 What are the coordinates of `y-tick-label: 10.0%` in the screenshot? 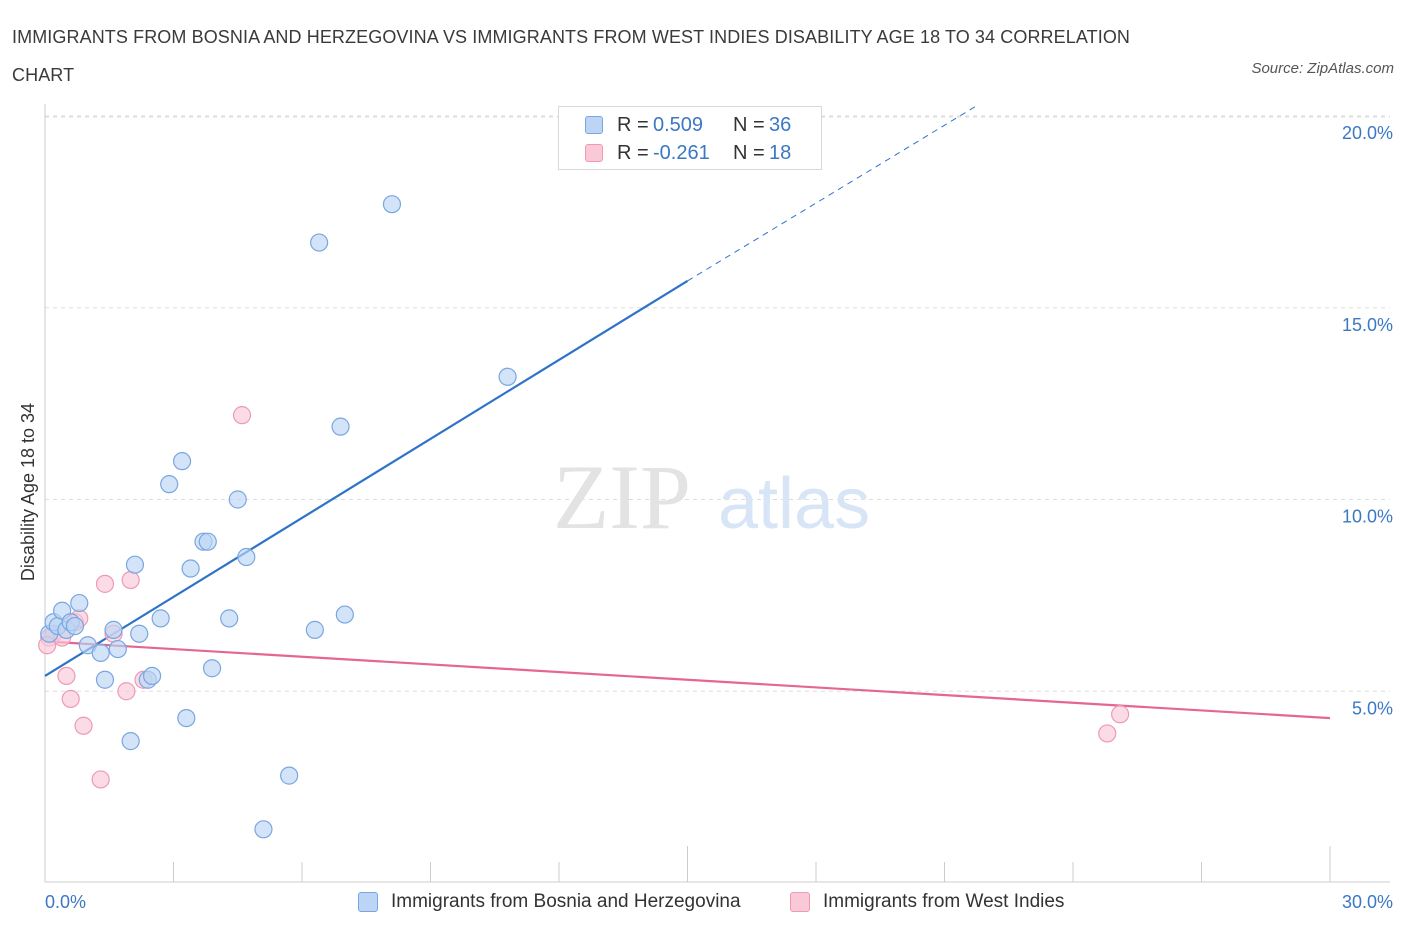 It's located at (1367, 517).